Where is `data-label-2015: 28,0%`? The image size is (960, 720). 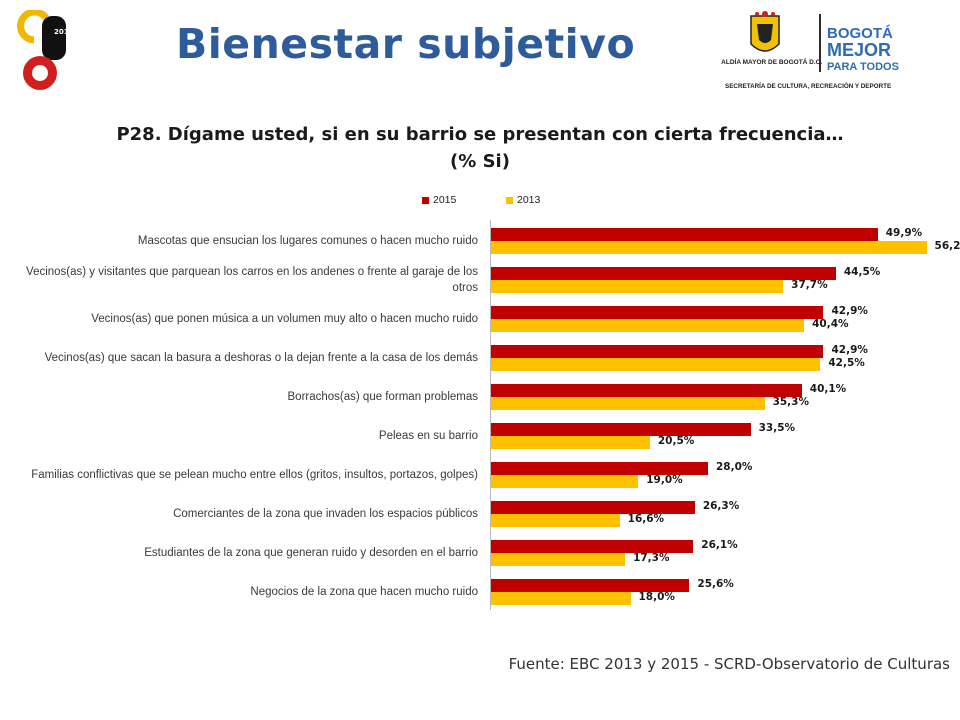 data-label-2015: 28,0% is located at coordinates (734, 467).